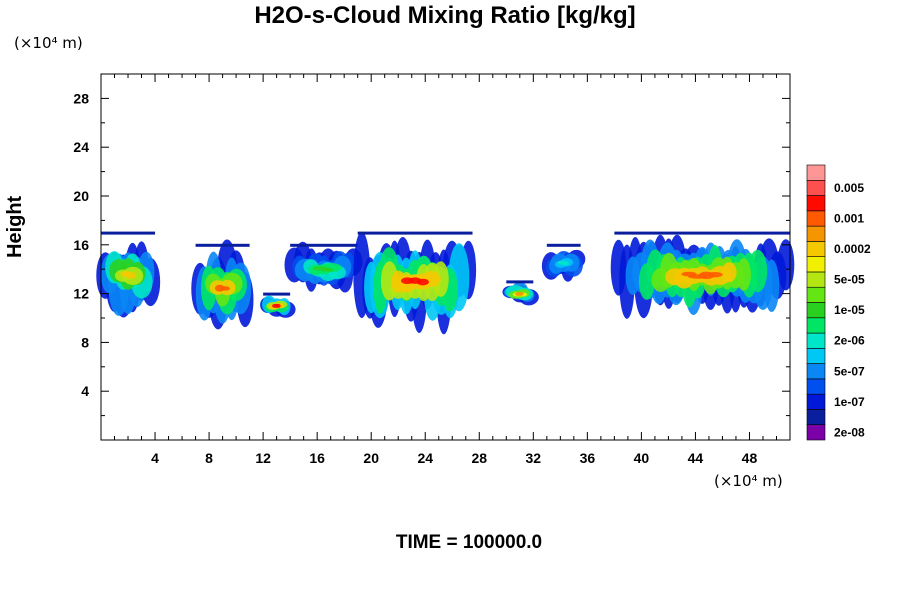 This screenshot has width=900, height=600. Describe the element at coordinates (849, 371) in the screenshot. I see `colorbar-label: 5e-07` at that location.